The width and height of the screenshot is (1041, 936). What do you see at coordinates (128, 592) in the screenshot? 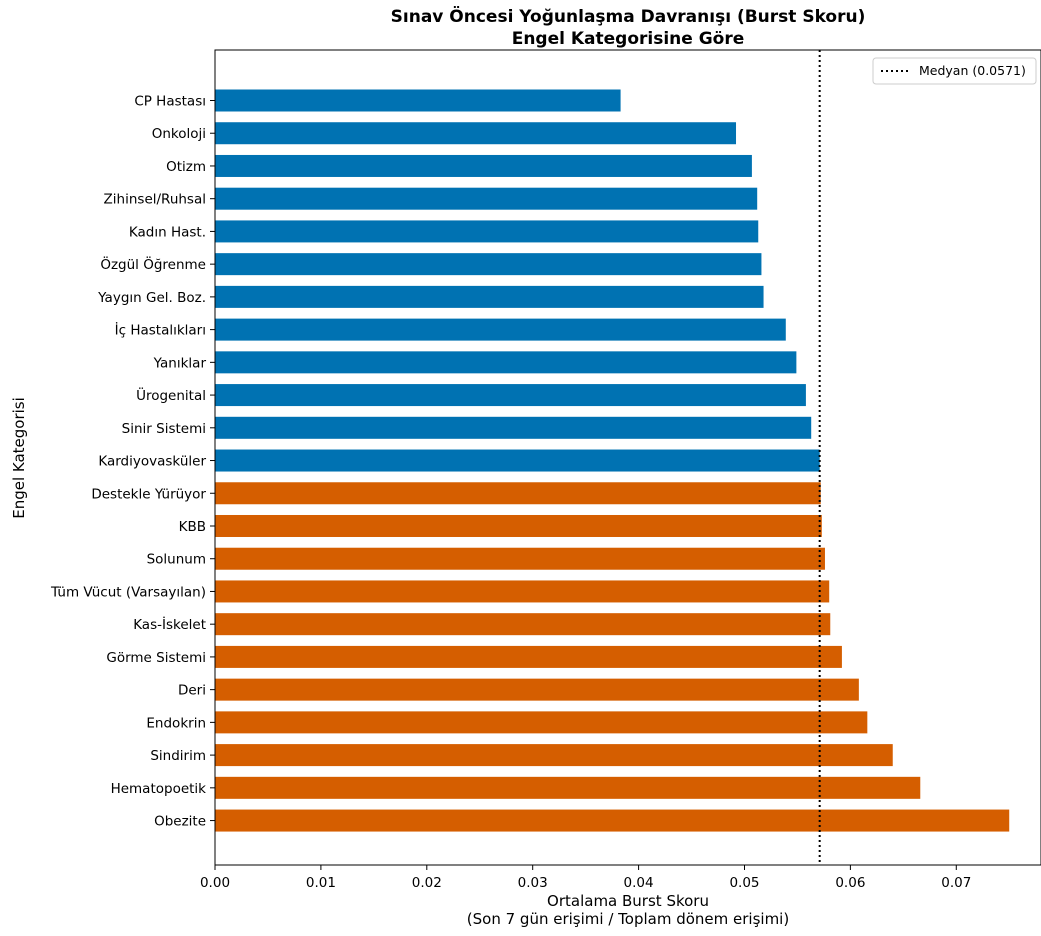
I see `category-label: Tüm Vücut (Varsayılan)` at bounding box center [128, 592].